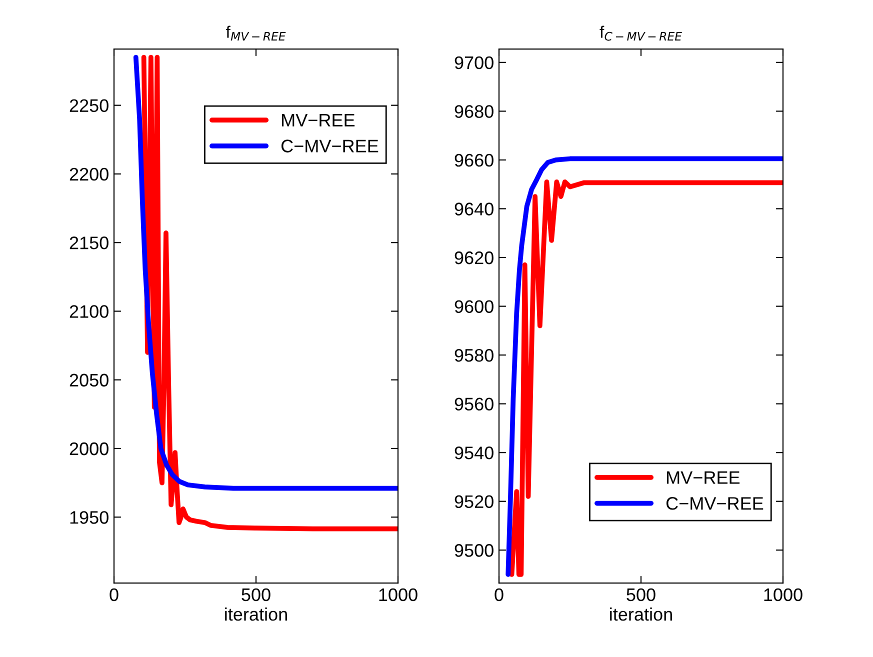  What do you see at coordinates (474, 111) in the screenshot?
I see `y-tick-label: 9680` at bounding box center [474, 111].